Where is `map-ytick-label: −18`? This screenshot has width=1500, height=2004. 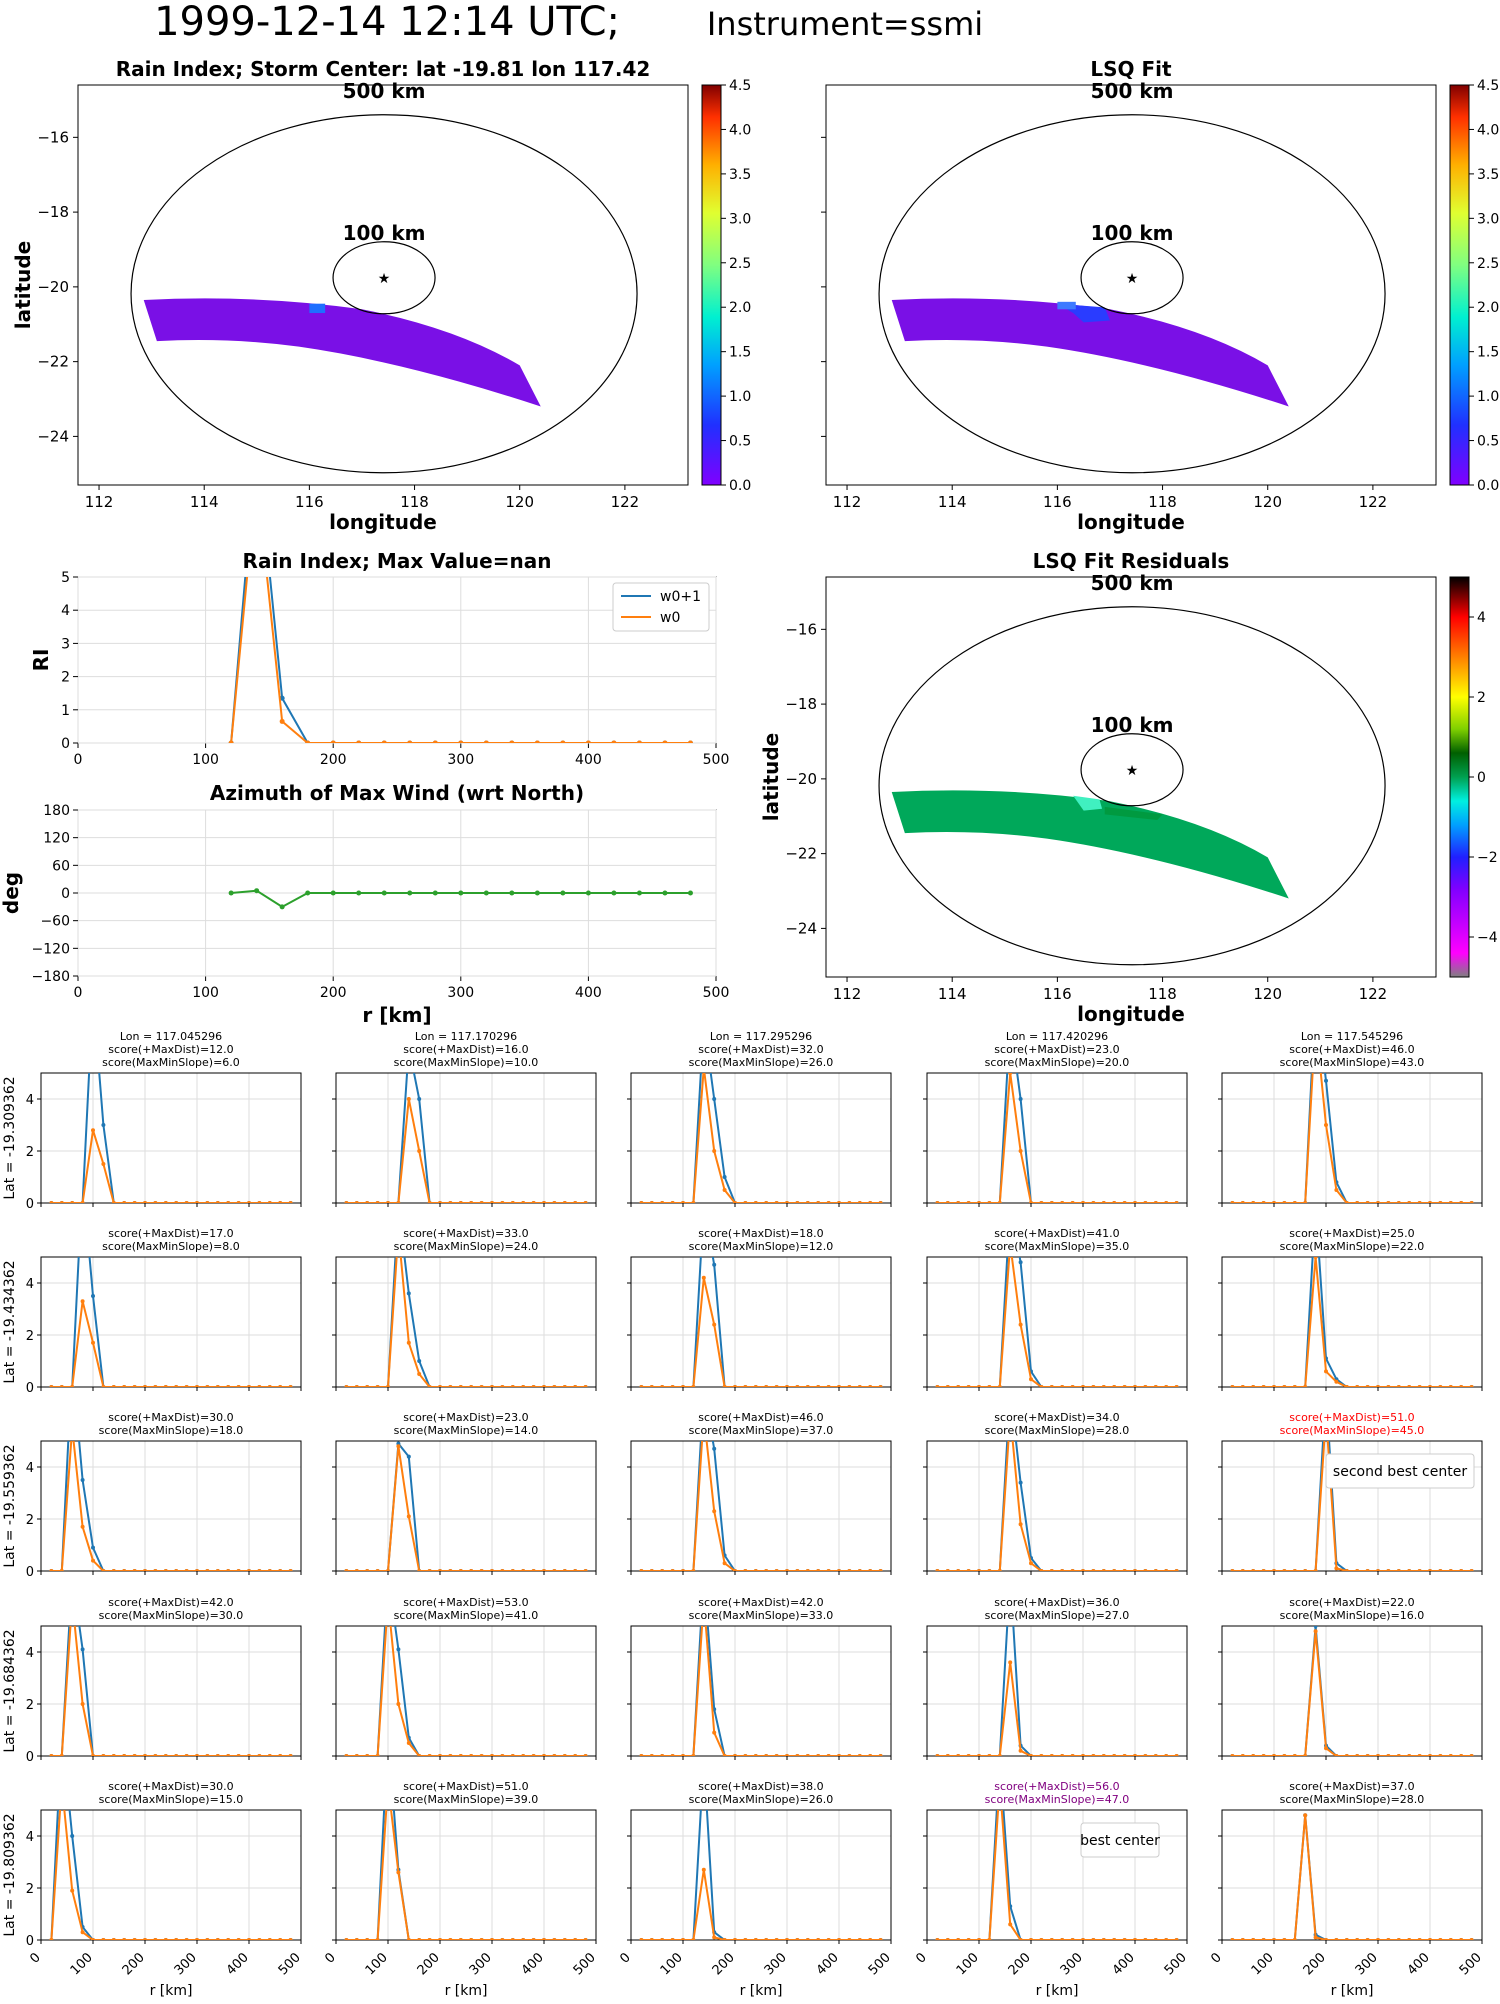 map-ytick-label: −18 is located at coordinates (801, 704).